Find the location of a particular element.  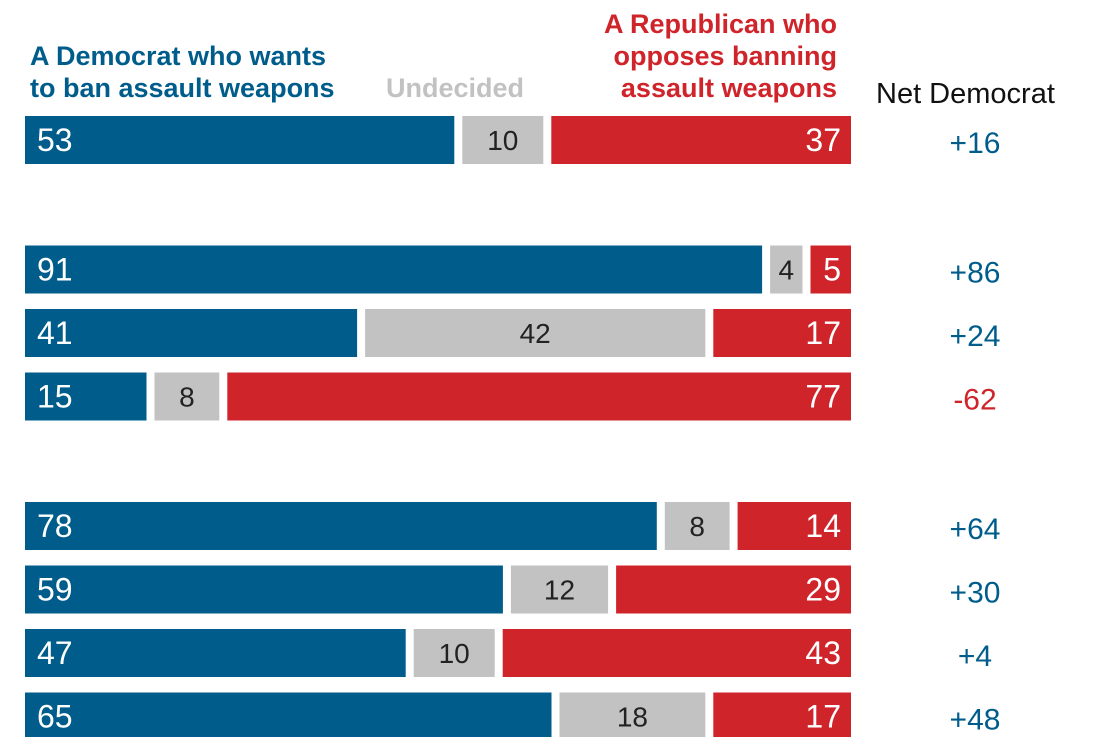

bar-democrat-g2-r3 is located at coordinates (288, 714).